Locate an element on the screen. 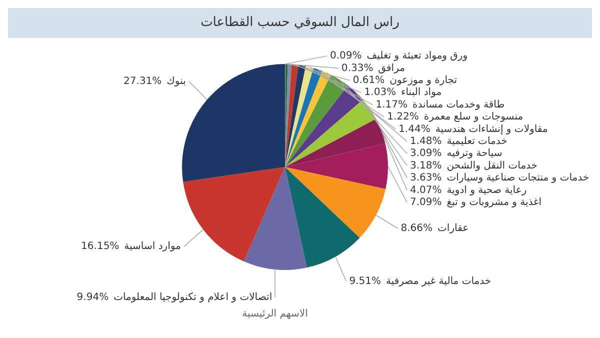  text: الاسهم الرئيسية is located at coordinates (275, 314).